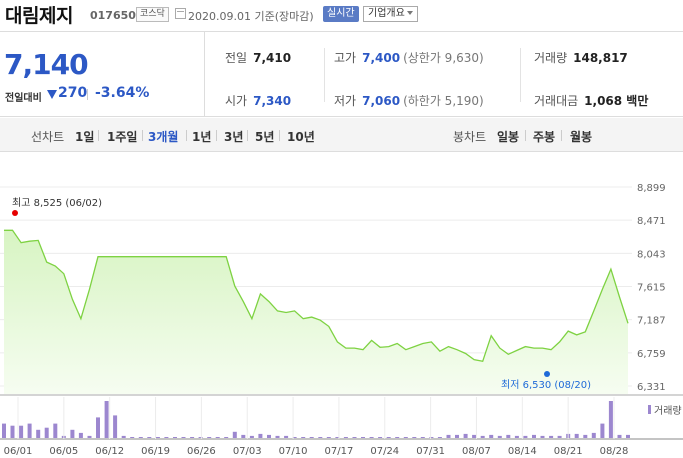  I want to click on x-tick-label: 08/07, so click(476, 451).